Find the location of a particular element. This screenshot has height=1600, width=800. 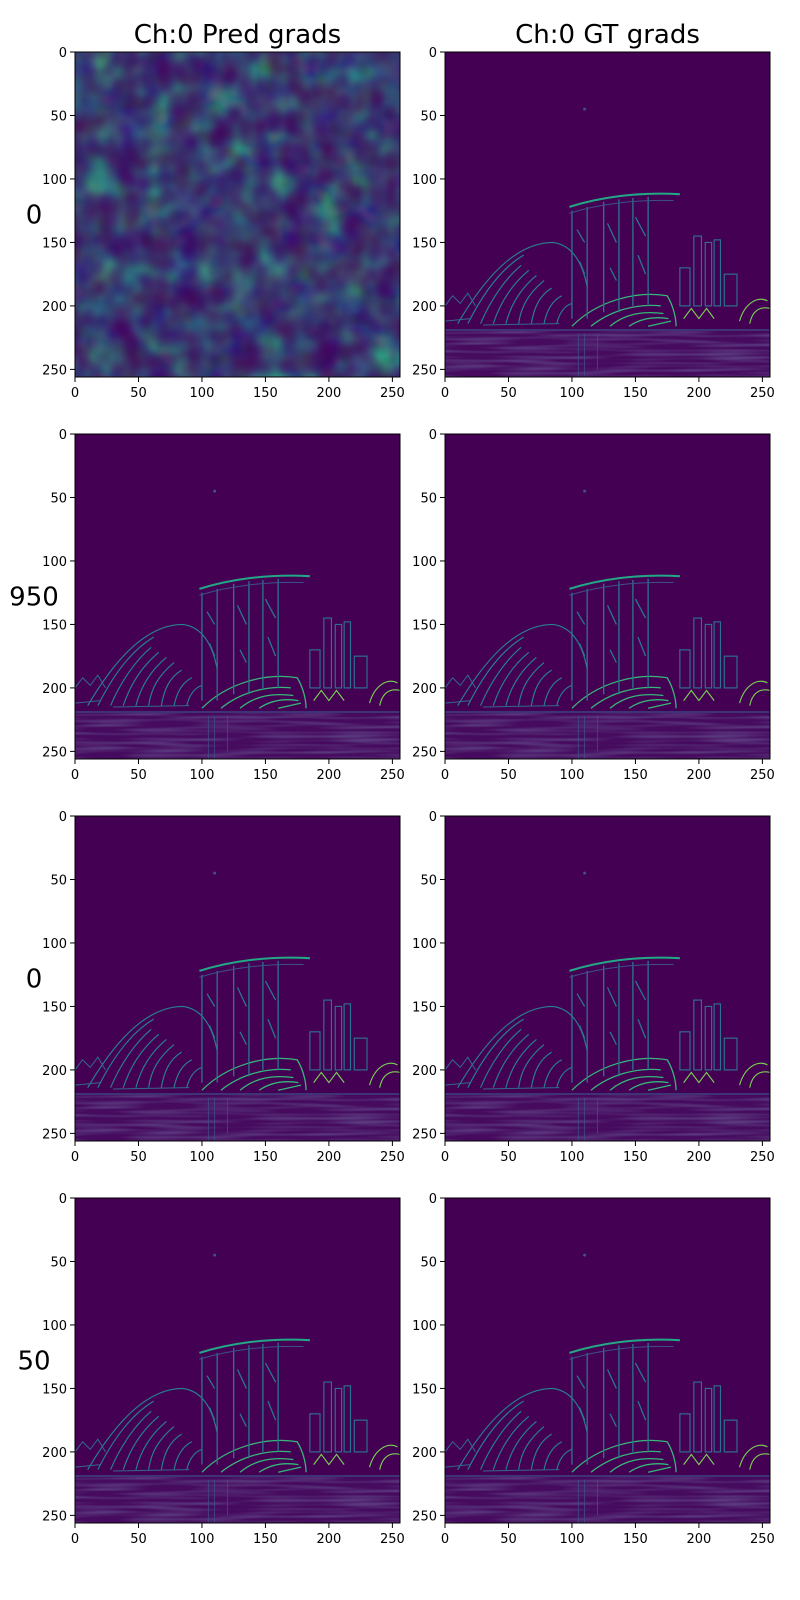

heatmap-noise is located at coordinates (237, 214).